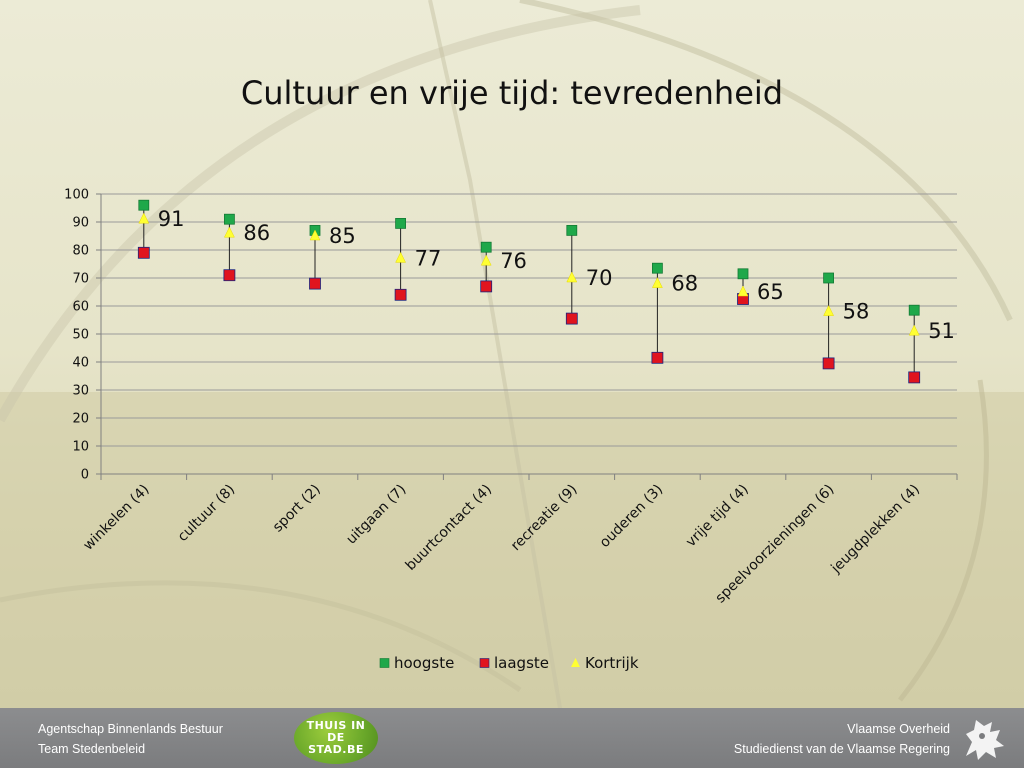 Image resolution: width=1024 pixels, height=768 pixels. I want to click on y-tick-label: 50, so click(80, 335).